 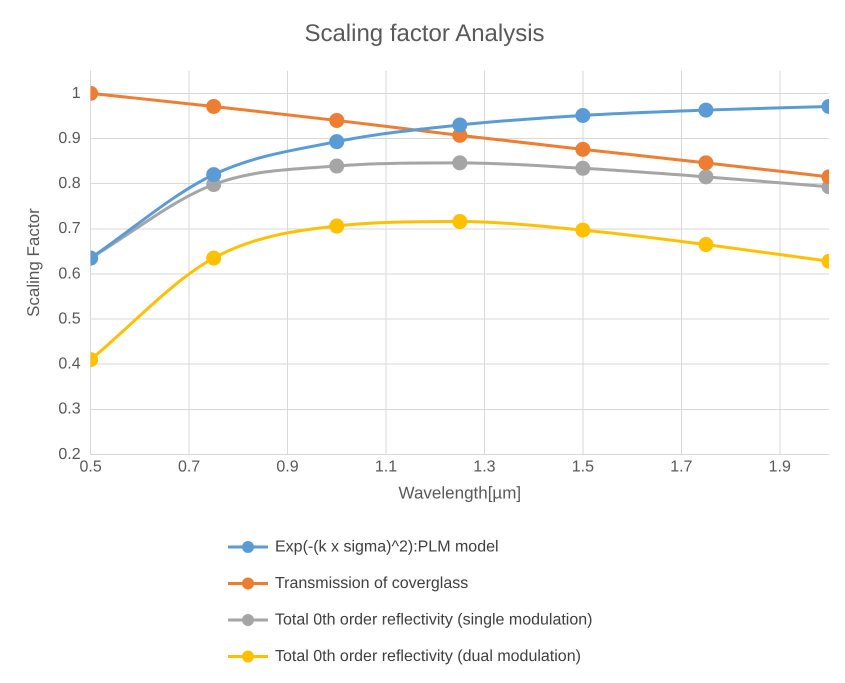 I want to click on y-axis-title: Scaling Factor, so click(x=33, y=262).